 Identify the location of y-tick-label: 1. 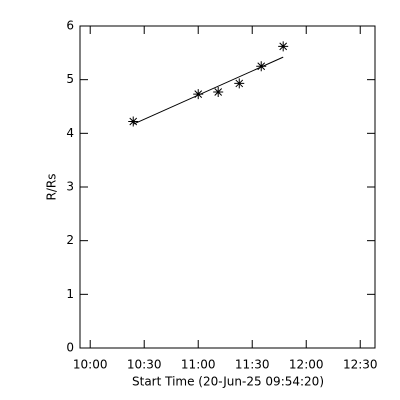
(70, 294).